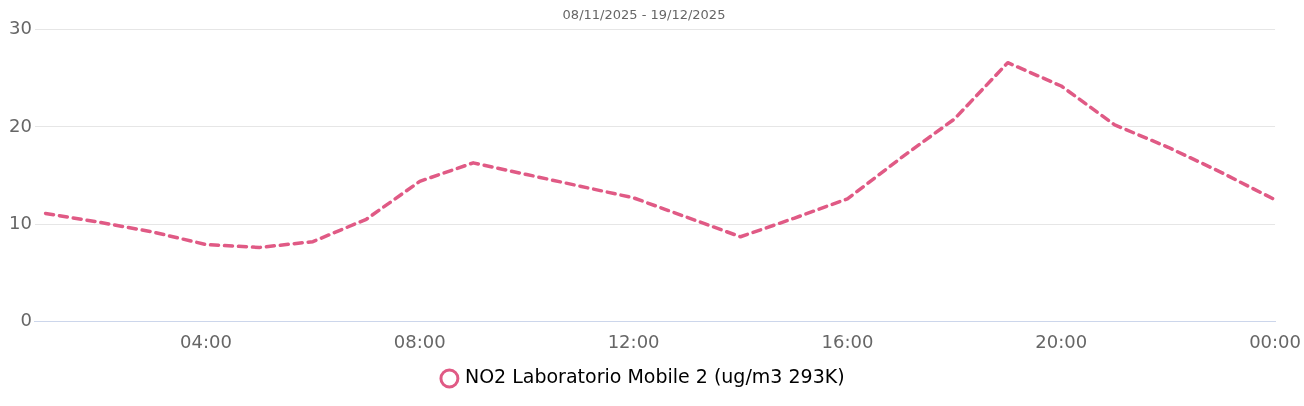 This screenshot has height=406, width=1304. I want to click on x-tick-label: 00:00, so click(1275, 341).